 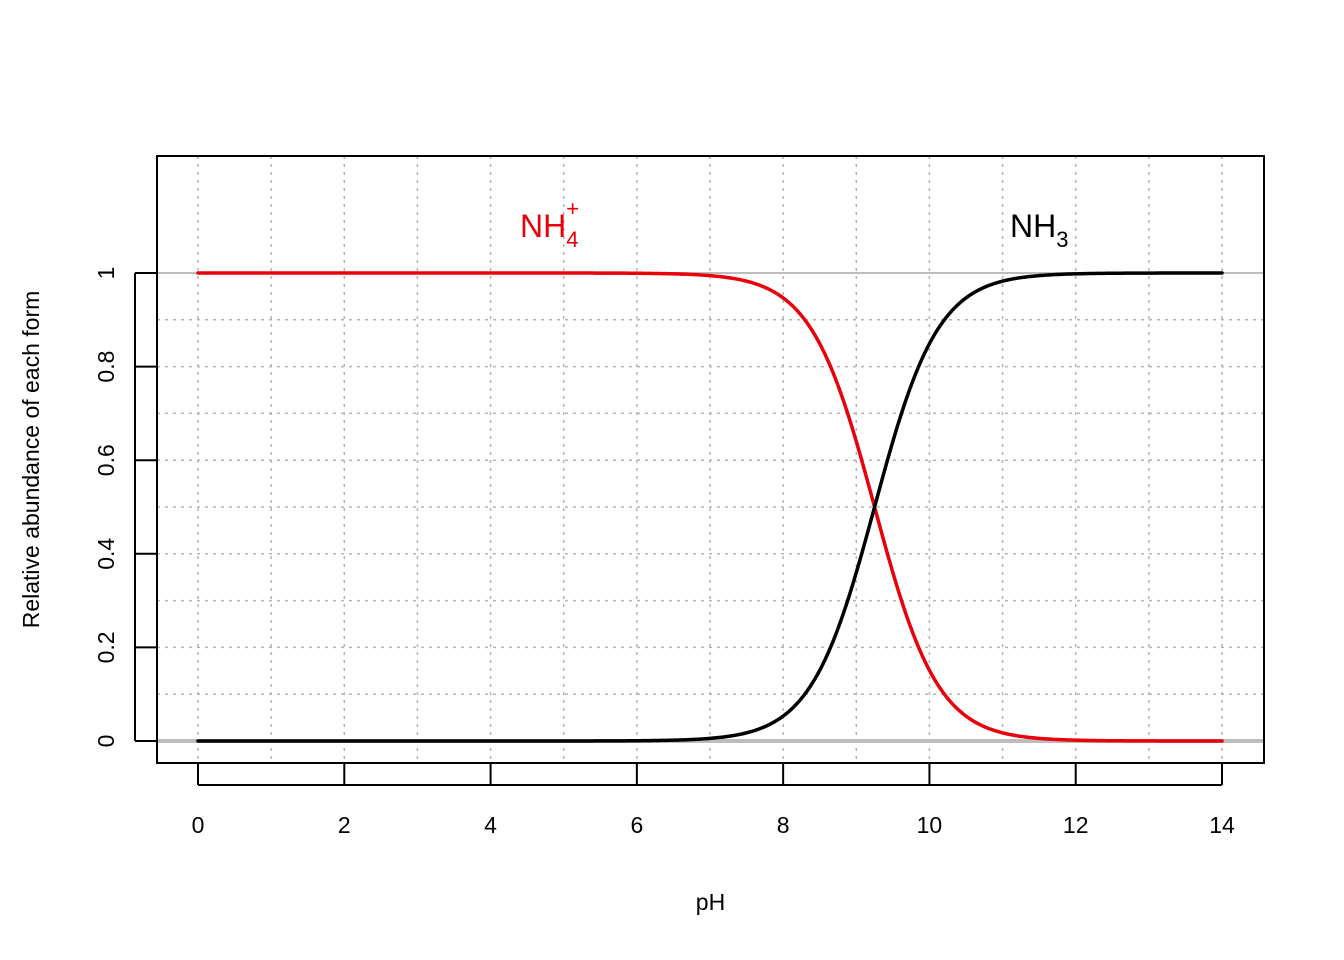 What do you see at coordinates (710, 902) in the screenshot?
I see `x-axis-title: pH` at bounding box center [710, 902].